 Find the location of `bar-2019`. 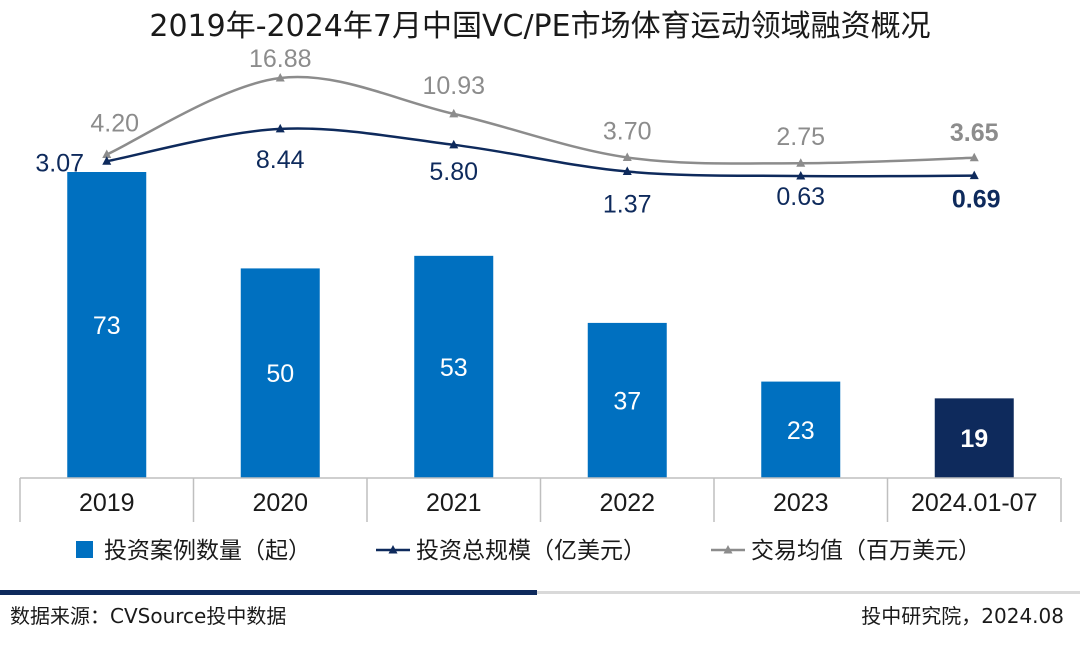

bar-2019 is located at coordinates (107, 325).